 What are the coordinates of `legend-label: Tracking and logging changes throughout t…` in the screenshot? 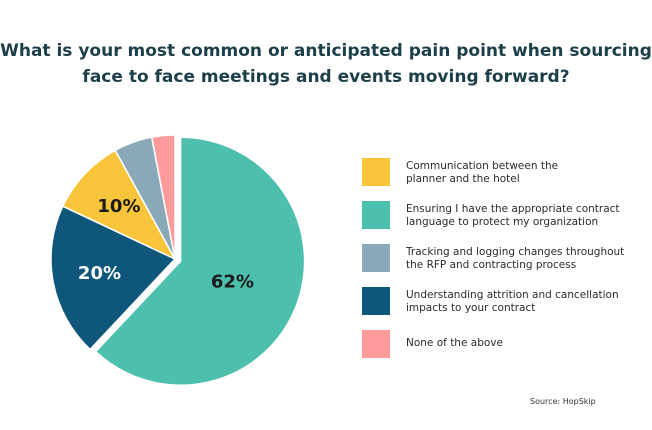 It's located at (526, 259).